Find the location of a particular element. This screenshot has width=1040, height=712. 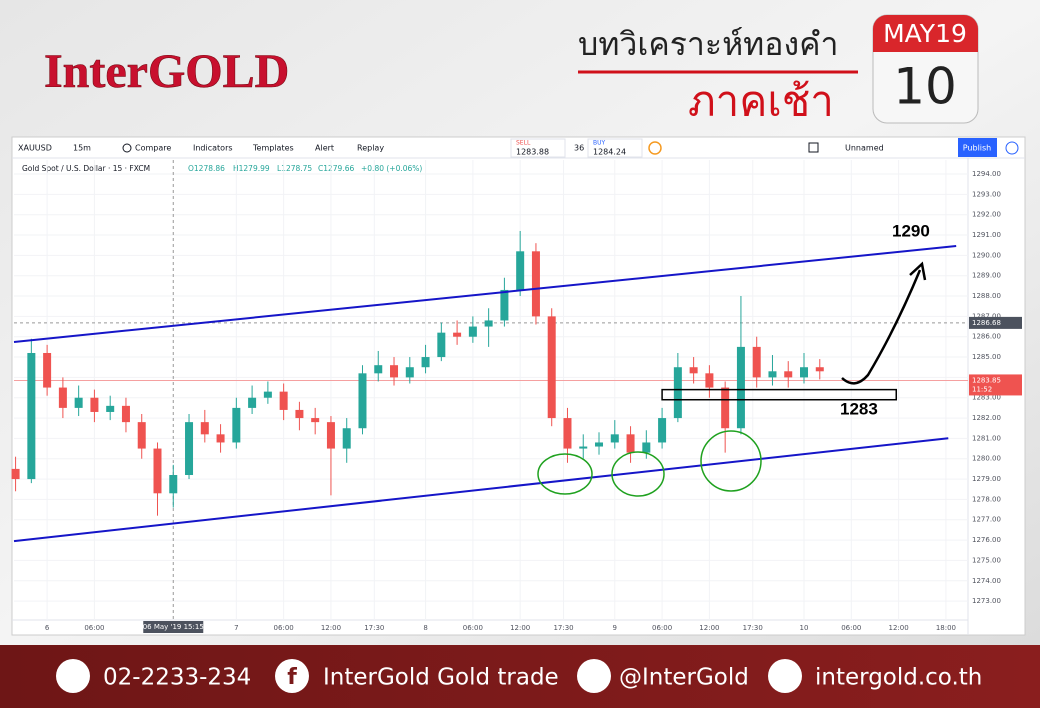

crosshair-price-label: 1286.68 is located at coordinates (986, 323).